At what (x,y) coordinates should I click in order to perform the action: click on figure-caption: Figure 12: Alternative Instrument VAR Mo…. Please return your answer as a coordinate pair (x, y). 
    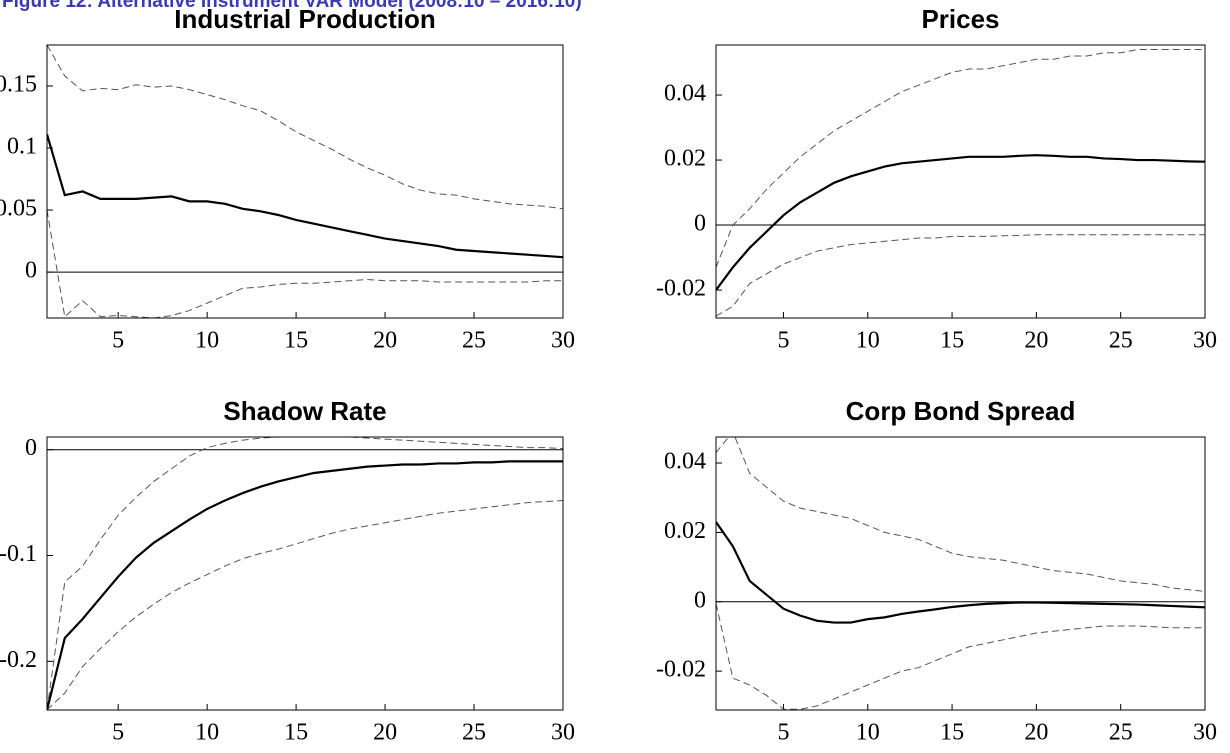
    Looking at the image, I should click on (292, 6).